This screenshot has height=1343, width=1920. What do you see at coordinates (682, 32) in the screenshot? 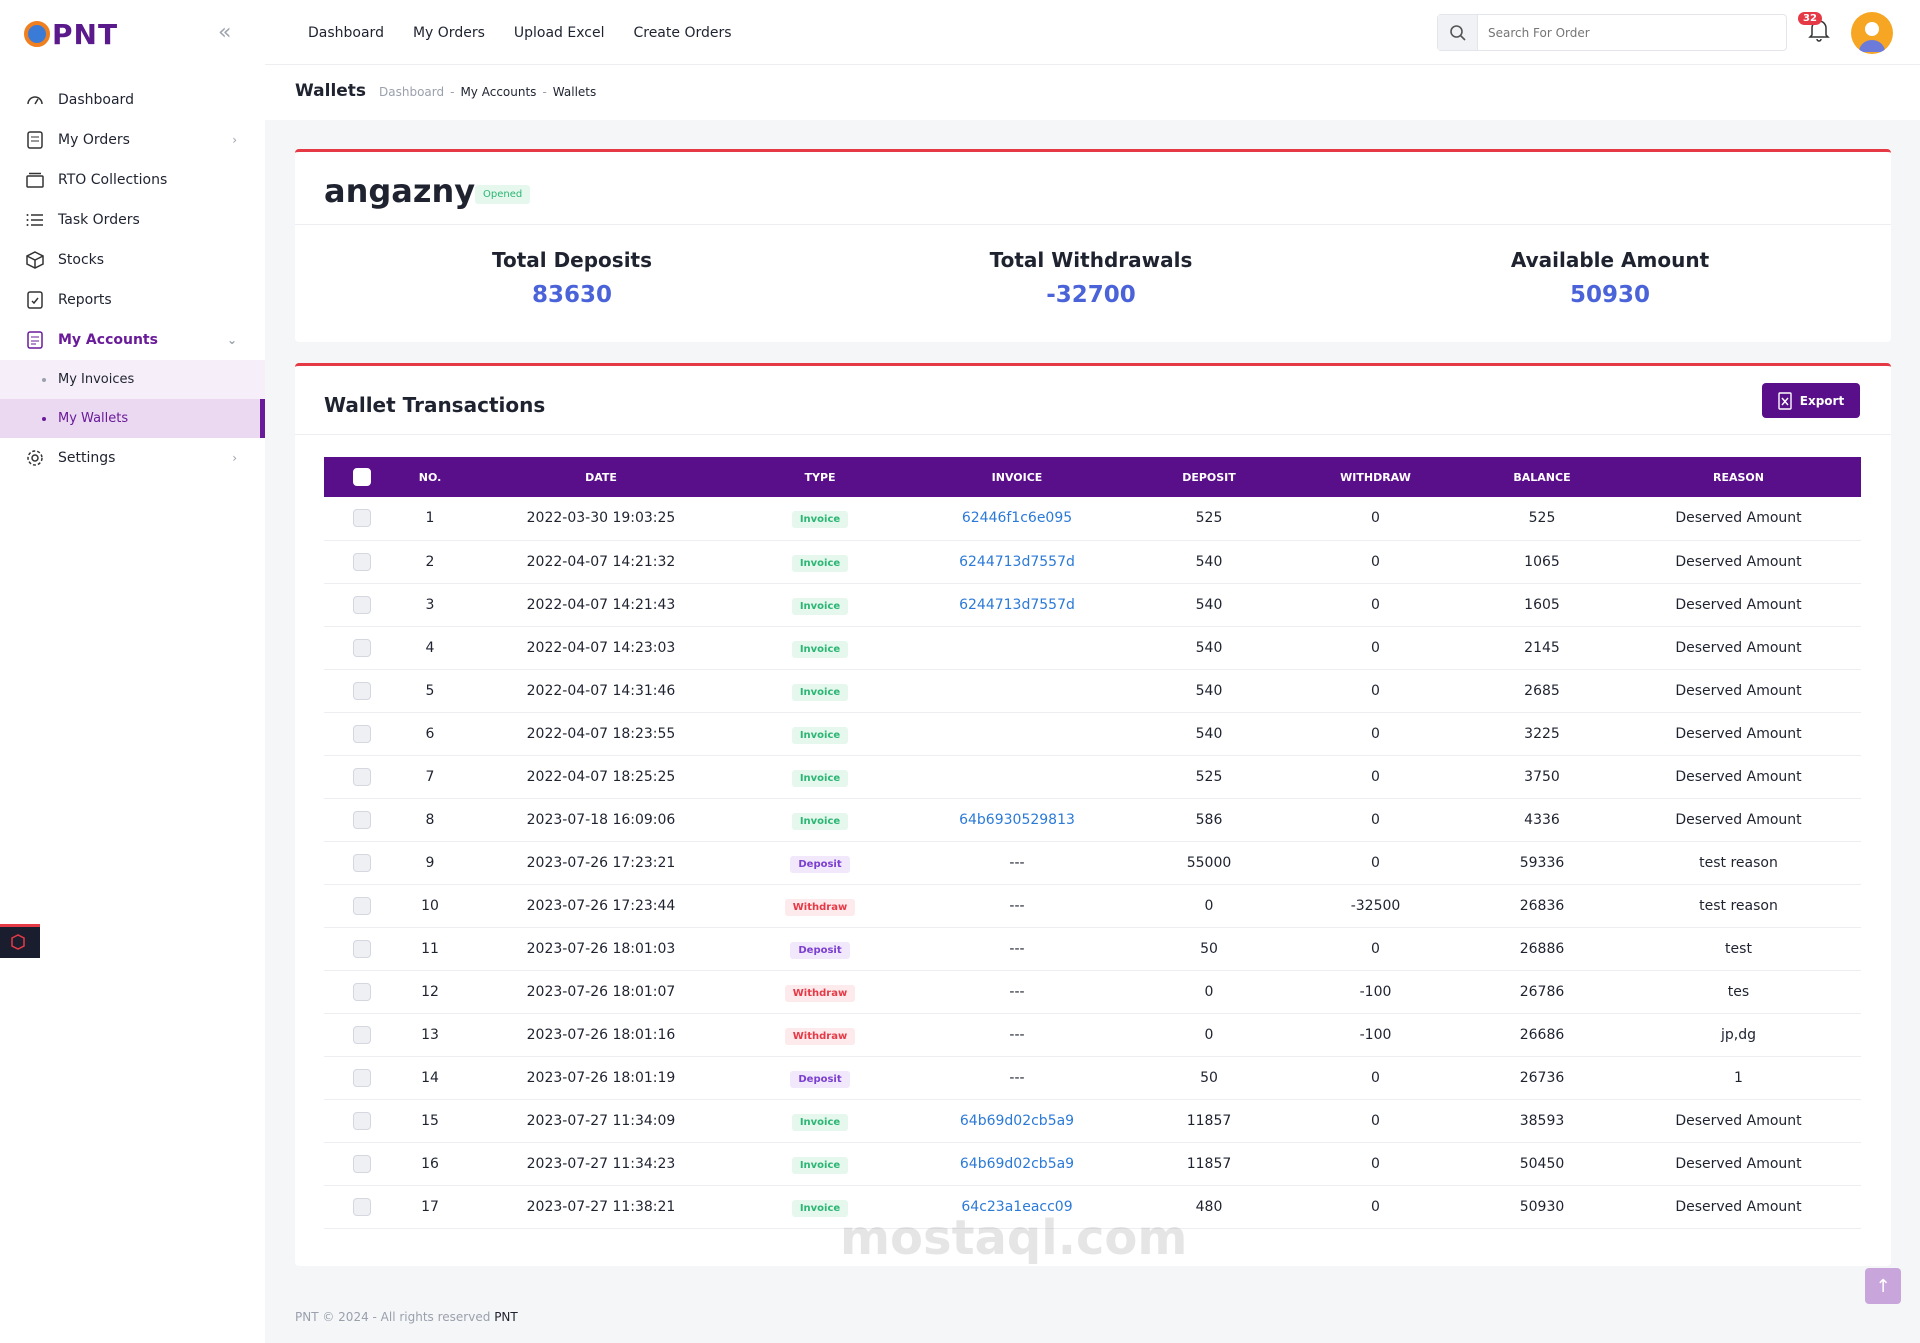
I see `topnav-create-orders: Create Orders` at bounding box center [682, 32].